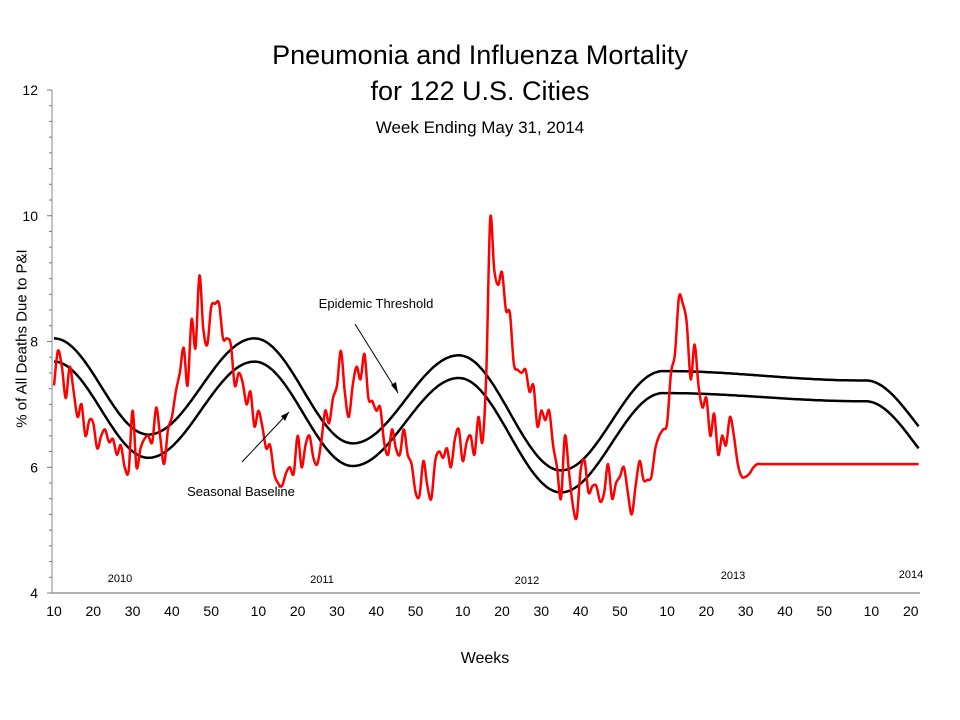  I want to click on x-axis-label: Weeks, so click(485, 658).